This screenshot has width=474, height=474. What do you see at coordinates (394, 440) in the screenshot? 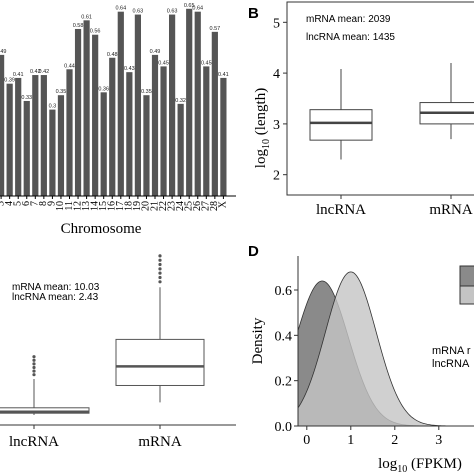
I see `d-x-tick-label-2: 2` at bounding box center [394, 440].